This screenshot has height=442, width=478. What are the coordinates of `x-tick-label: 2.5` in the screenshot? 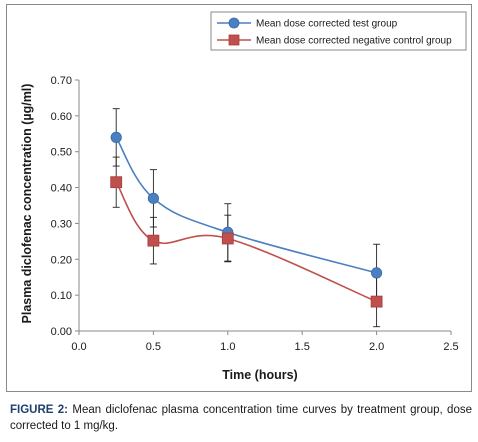 It's located at (450, 347).